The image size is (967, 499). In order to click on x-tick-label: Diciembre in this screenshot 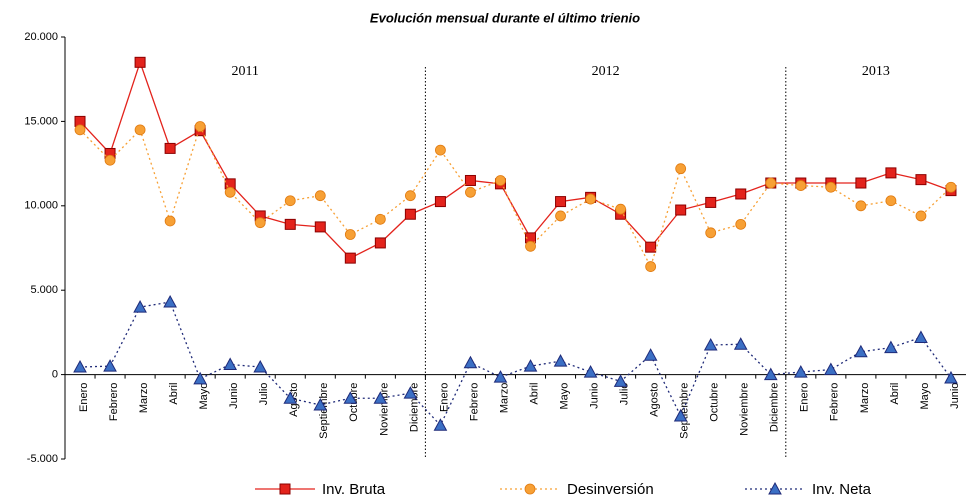, I will do `click(775, 408)`.